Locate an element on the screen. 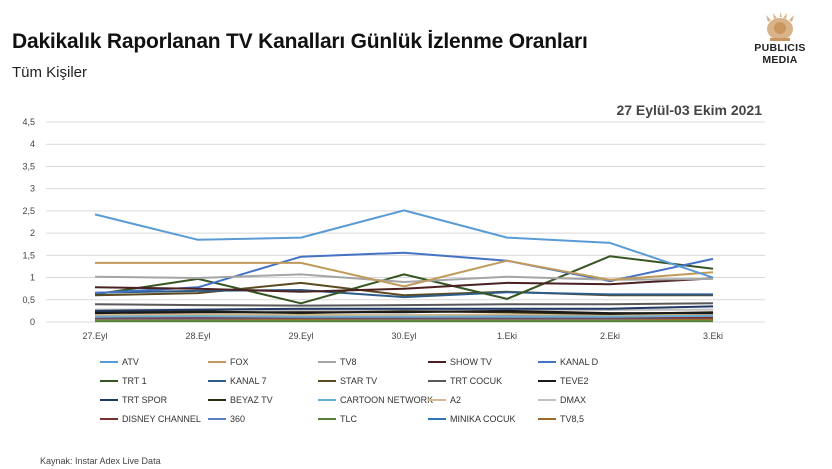 The width and height of the screenshot is (832, 469). legend-item: ATV is located at coordinates (119, 362).